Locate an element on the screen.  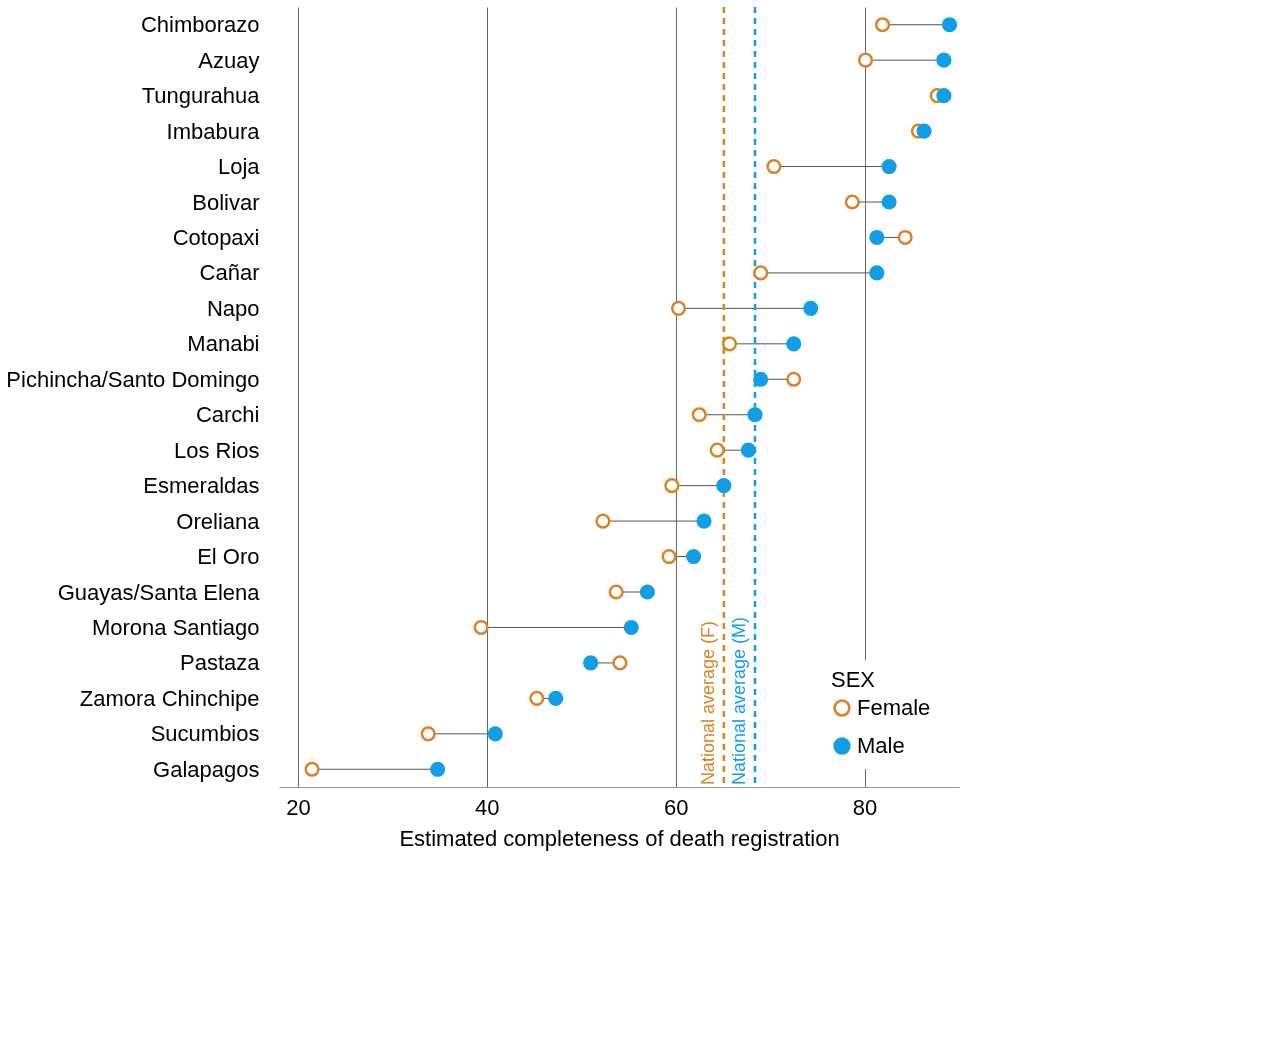
x-tick-label: 40 is located at coordinates (487, 807).